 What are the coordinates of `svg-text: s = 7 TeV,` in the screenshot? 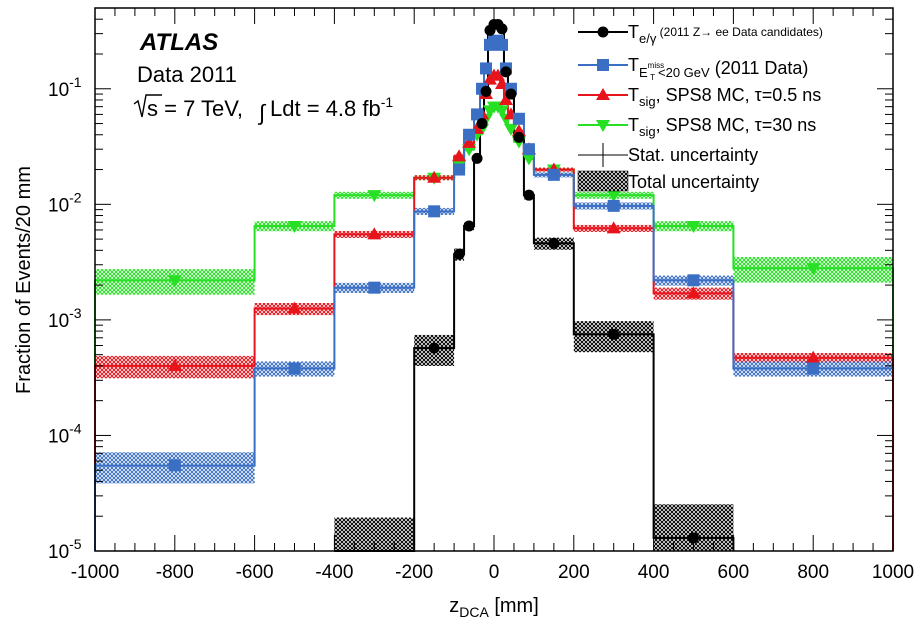 It's located at (195, 108).